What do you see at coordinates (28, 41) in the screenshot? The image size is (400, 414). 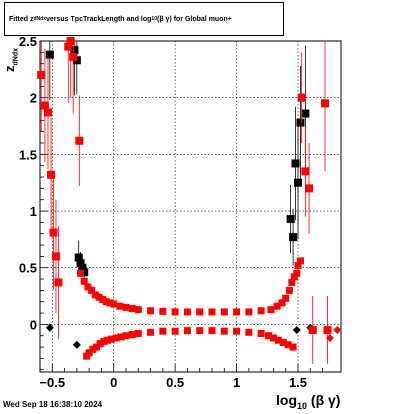 I see `y-tick-label: 2.5` at bounding box center [28, 41].